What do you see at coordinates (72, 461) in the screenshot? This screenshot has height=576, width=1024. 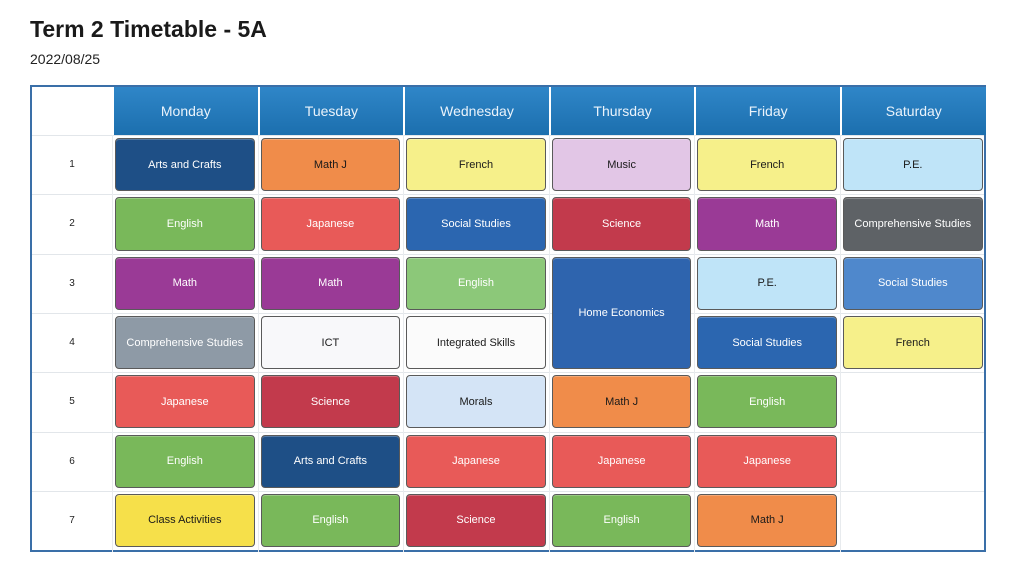 I see `period-label-6: 6` at bounding box center [72, 461].